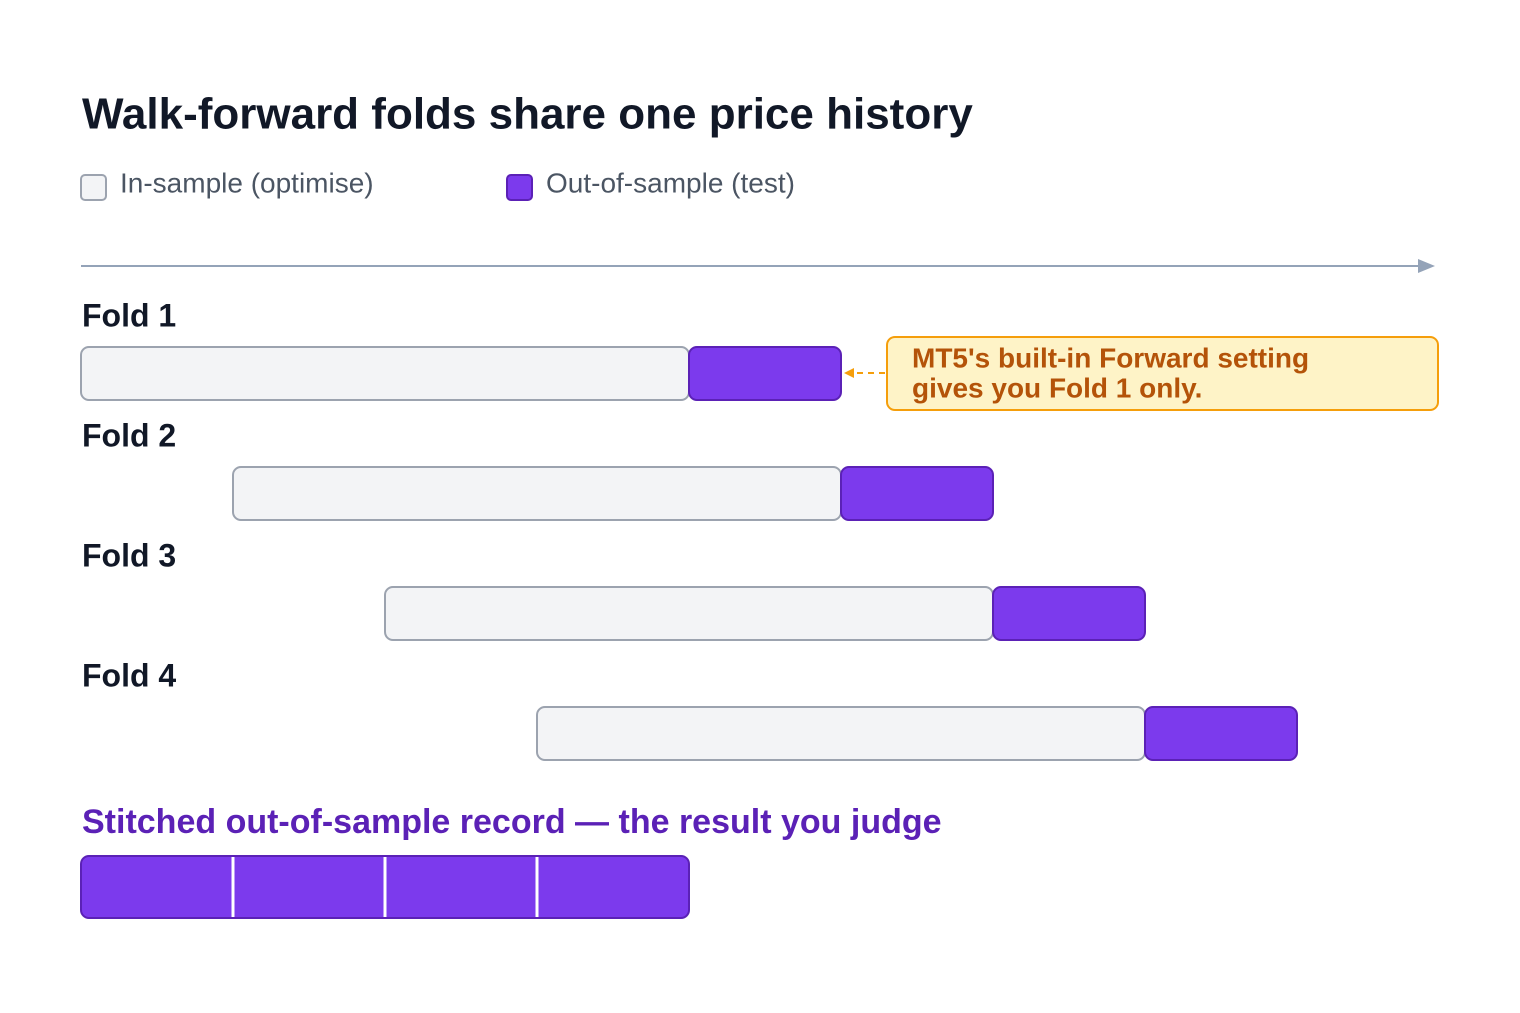  Describe the element at coordinates (129, 555) in the screenshot. I see `fold-label: Fold 3` at that location.